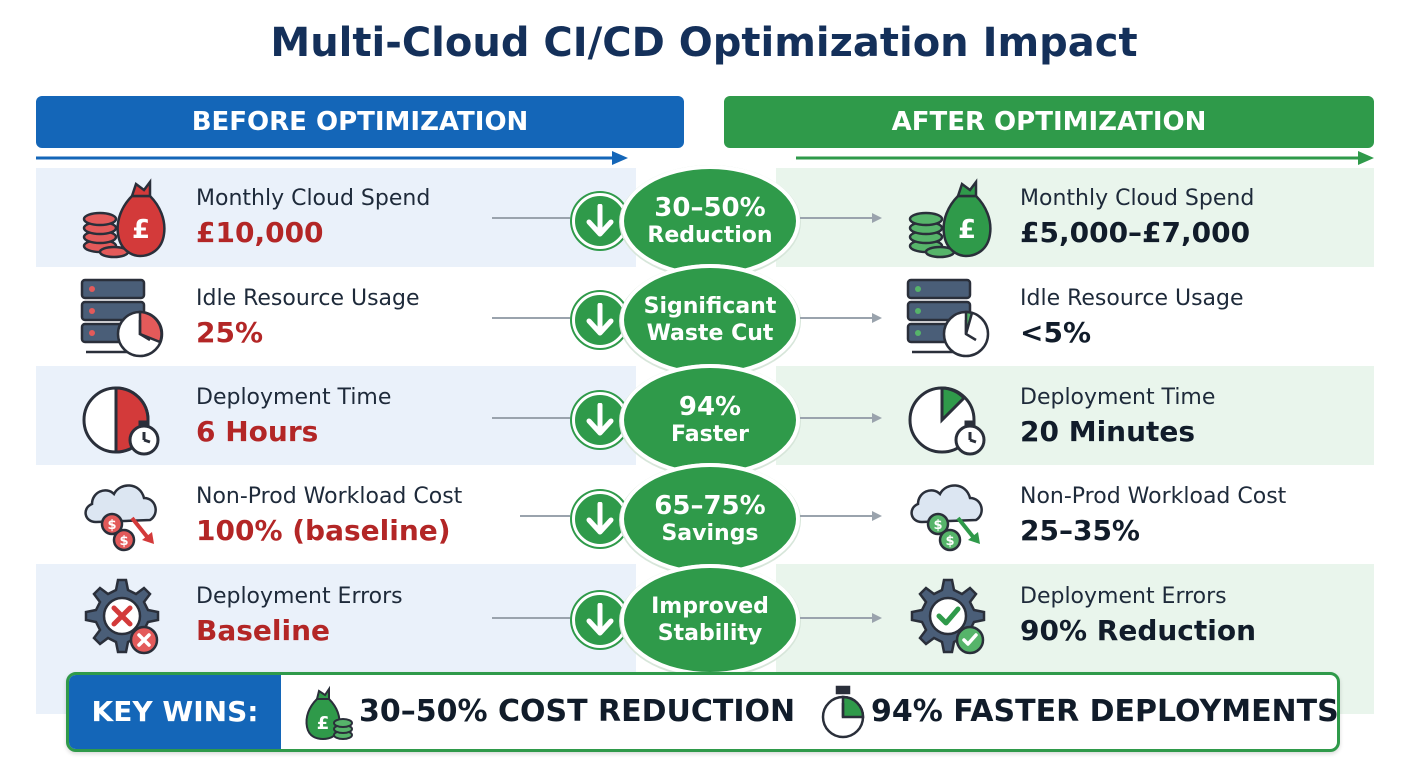 This screenshot has height=768, width=1408. I want to click on badge-line2: Savings, so click(710, 533).